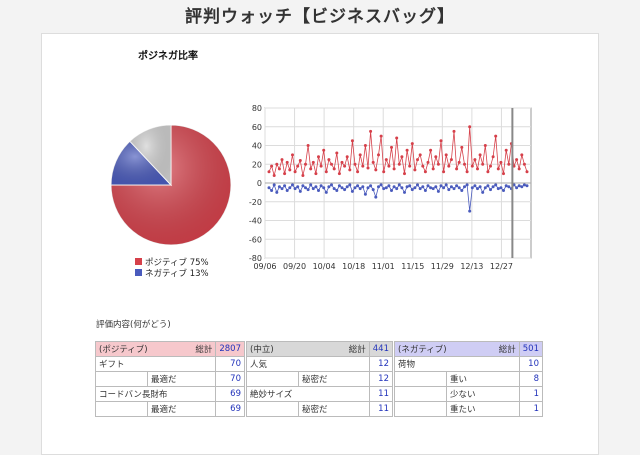 The image size is (640, 455). I want to click on neutral-row-value: 11, so click(381, 409).